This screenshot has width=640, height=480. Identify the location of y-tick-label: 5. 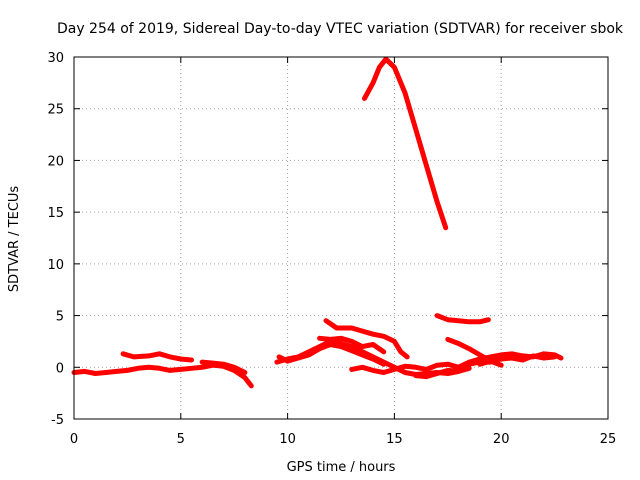
(60, 317).